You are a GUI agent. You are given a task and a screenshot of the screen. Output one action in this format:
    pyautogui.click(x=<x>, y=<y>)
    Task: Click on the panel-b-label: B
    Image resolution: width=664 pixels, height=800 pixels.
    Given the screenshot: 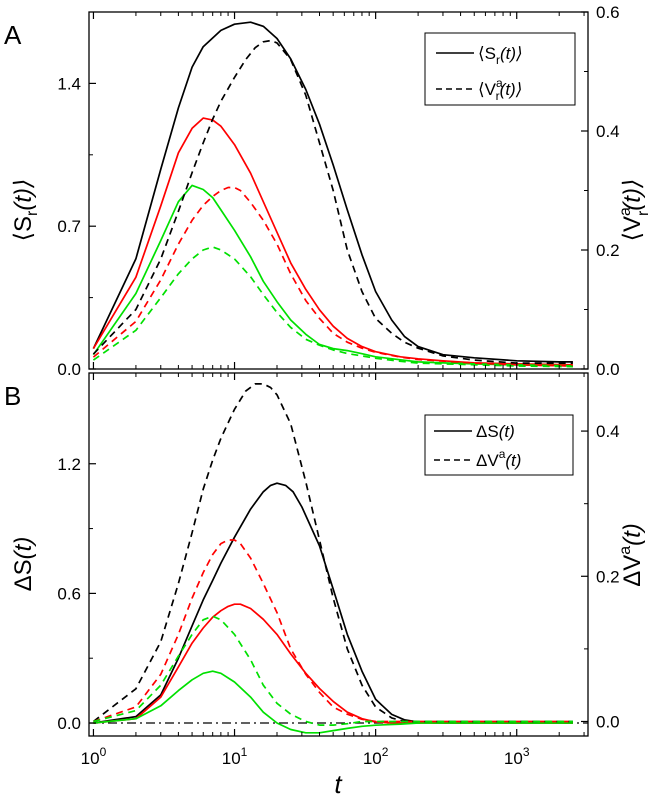 What is the action you would take?
    pyautogui.click(x=12, y=396)
    